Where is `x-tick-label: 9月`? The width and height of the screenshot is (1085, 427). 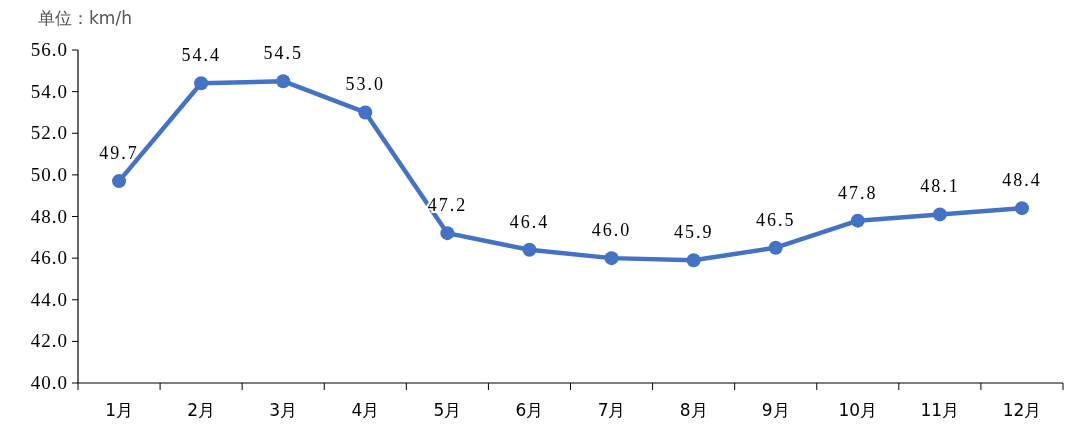 x-tick-label: 9月 is located at coordinates (775, 410).